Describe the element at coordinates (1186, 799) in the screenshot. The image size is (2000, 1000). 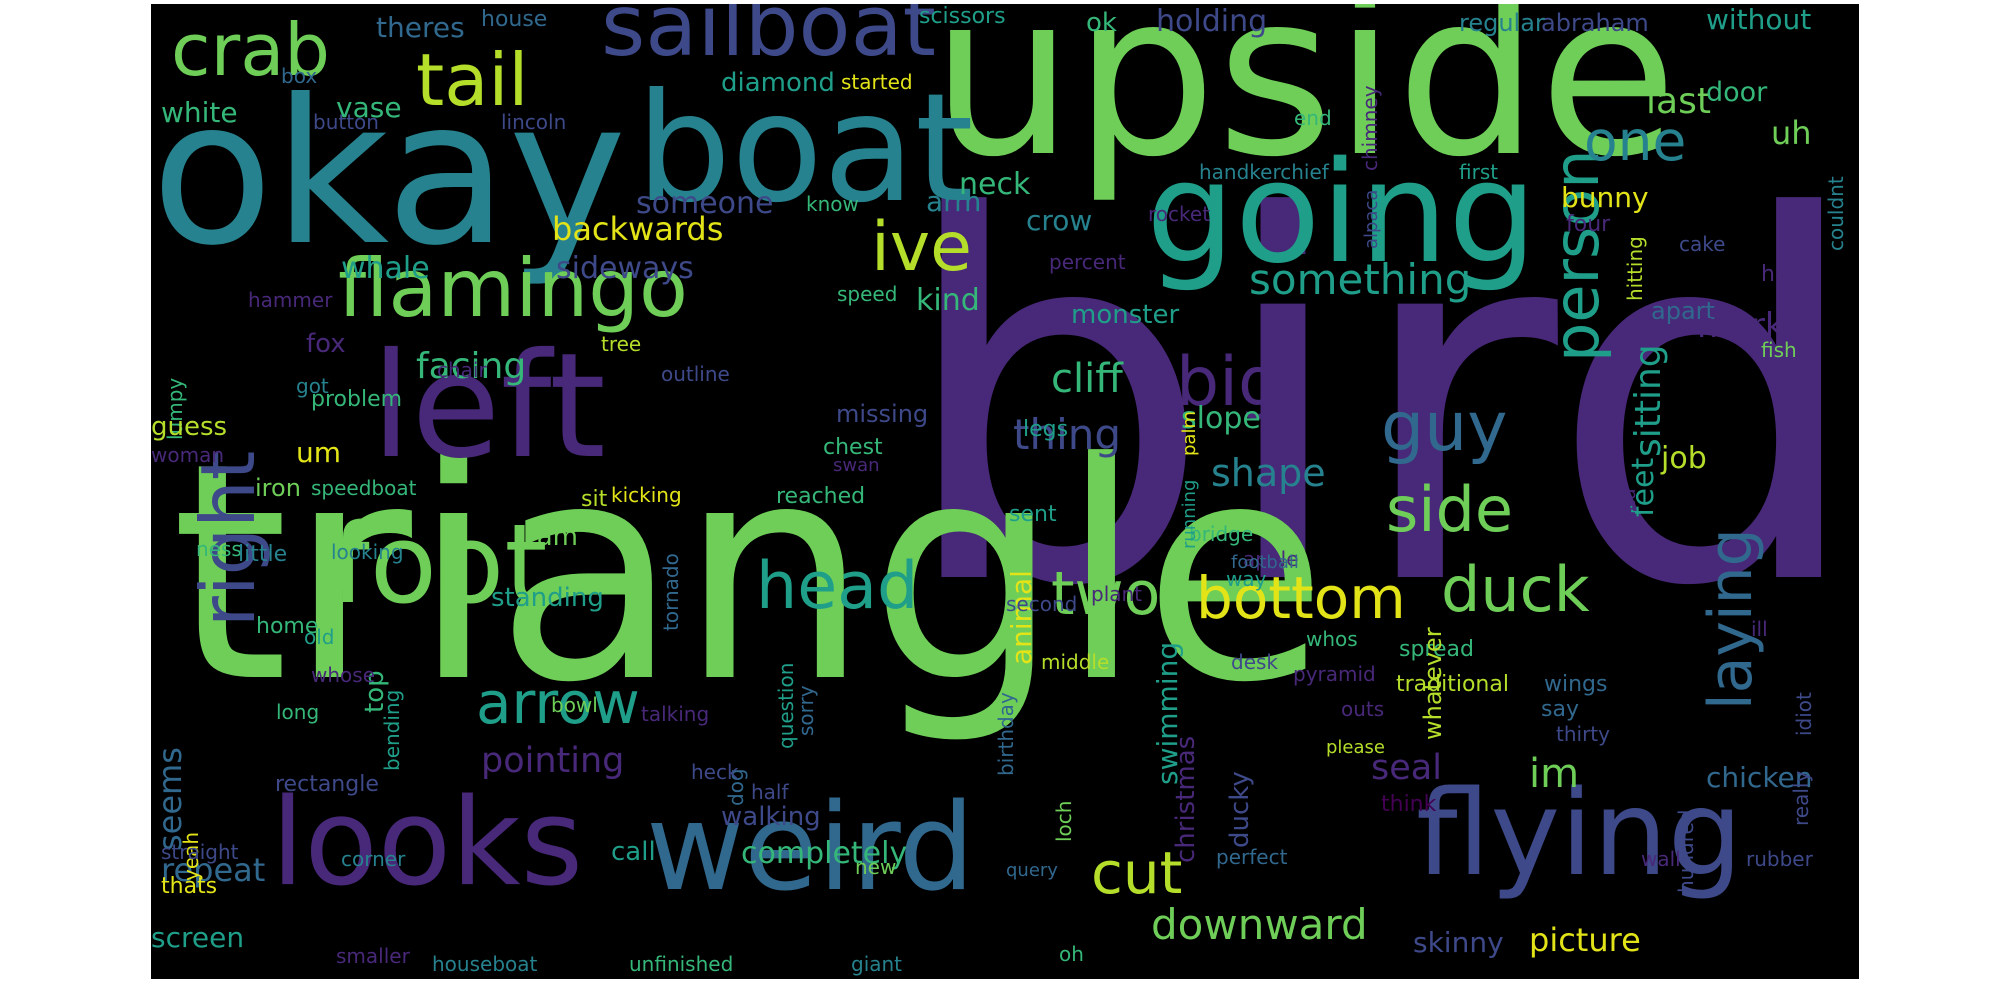
I see `word-christmas: christmas` at that location.